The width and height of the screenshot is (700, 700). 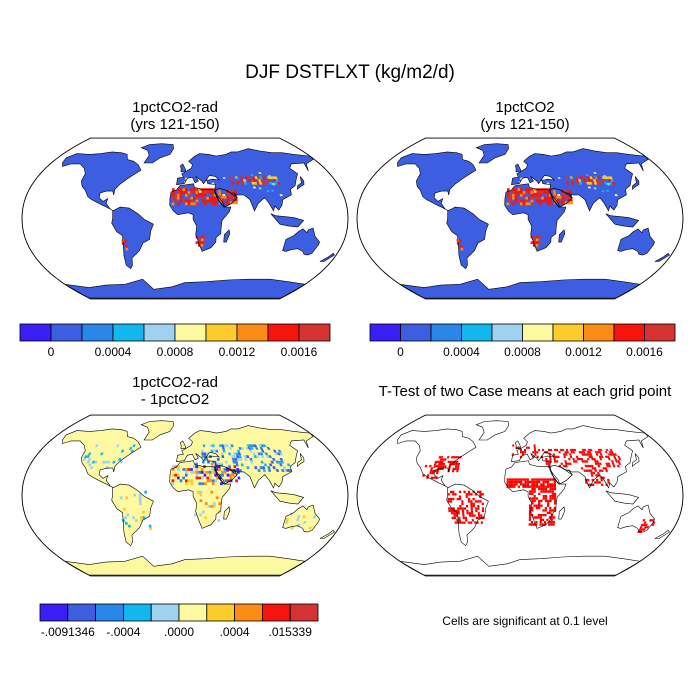 I want to click on map-panel-1pctco2, so click(x=520, y=218).